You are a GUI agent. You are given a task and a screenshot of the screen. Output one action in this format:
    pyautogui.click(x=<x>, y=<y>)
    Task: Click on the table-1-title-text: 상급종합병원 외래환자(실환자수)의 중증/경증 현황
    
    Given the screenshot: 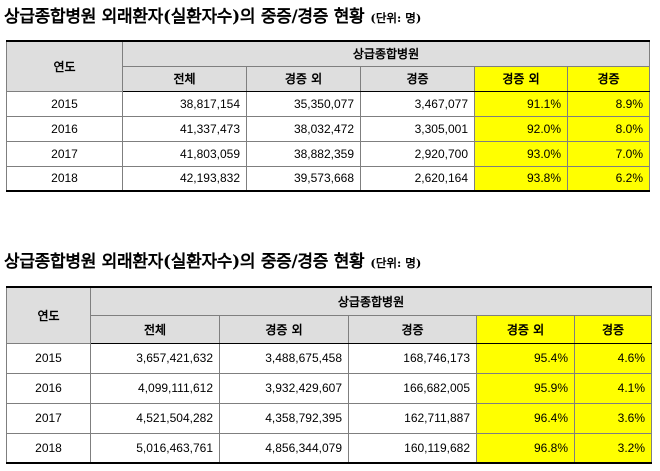 What is the action you would take?
    pyautogui.click(x=184, y=17)
    